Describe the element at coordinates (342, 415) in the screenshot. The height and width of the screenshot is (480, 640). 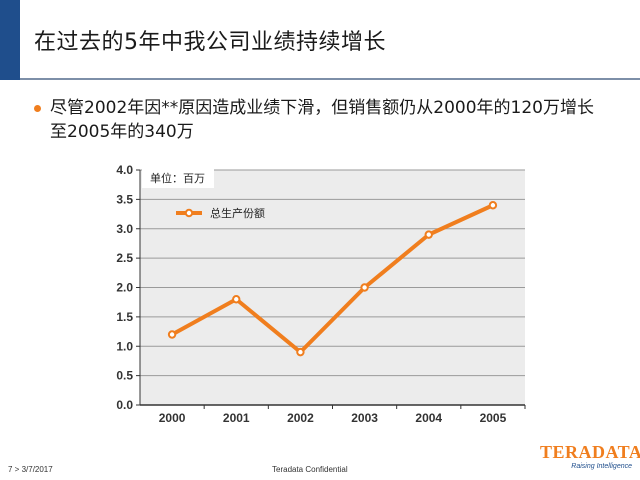
I see `x-axis: 2000 2001 2002 2003 2004 2005` at that location.